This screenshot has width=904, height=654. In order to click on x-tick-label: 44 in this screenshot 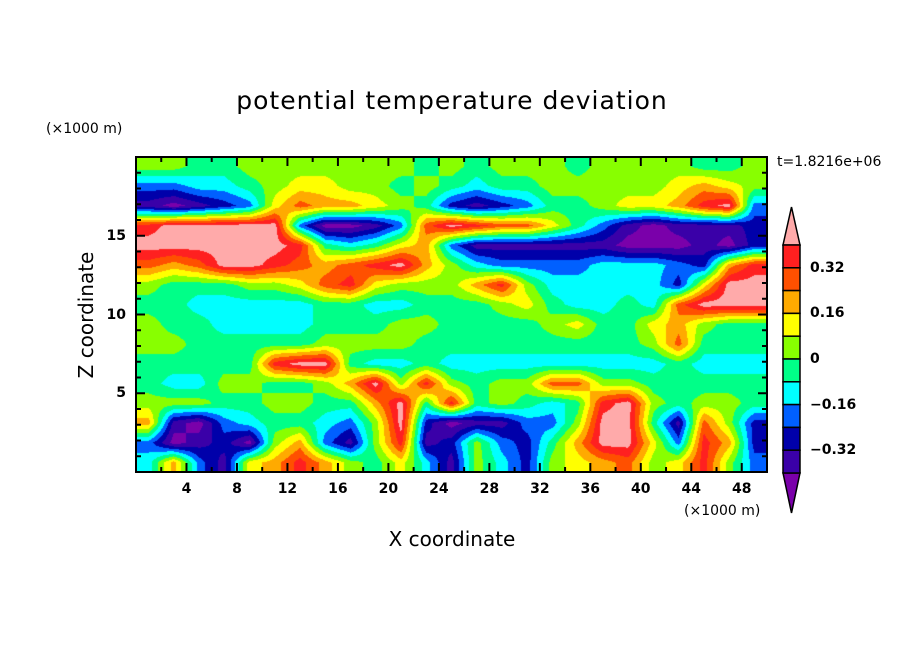, I will do `click(691, 489)`.